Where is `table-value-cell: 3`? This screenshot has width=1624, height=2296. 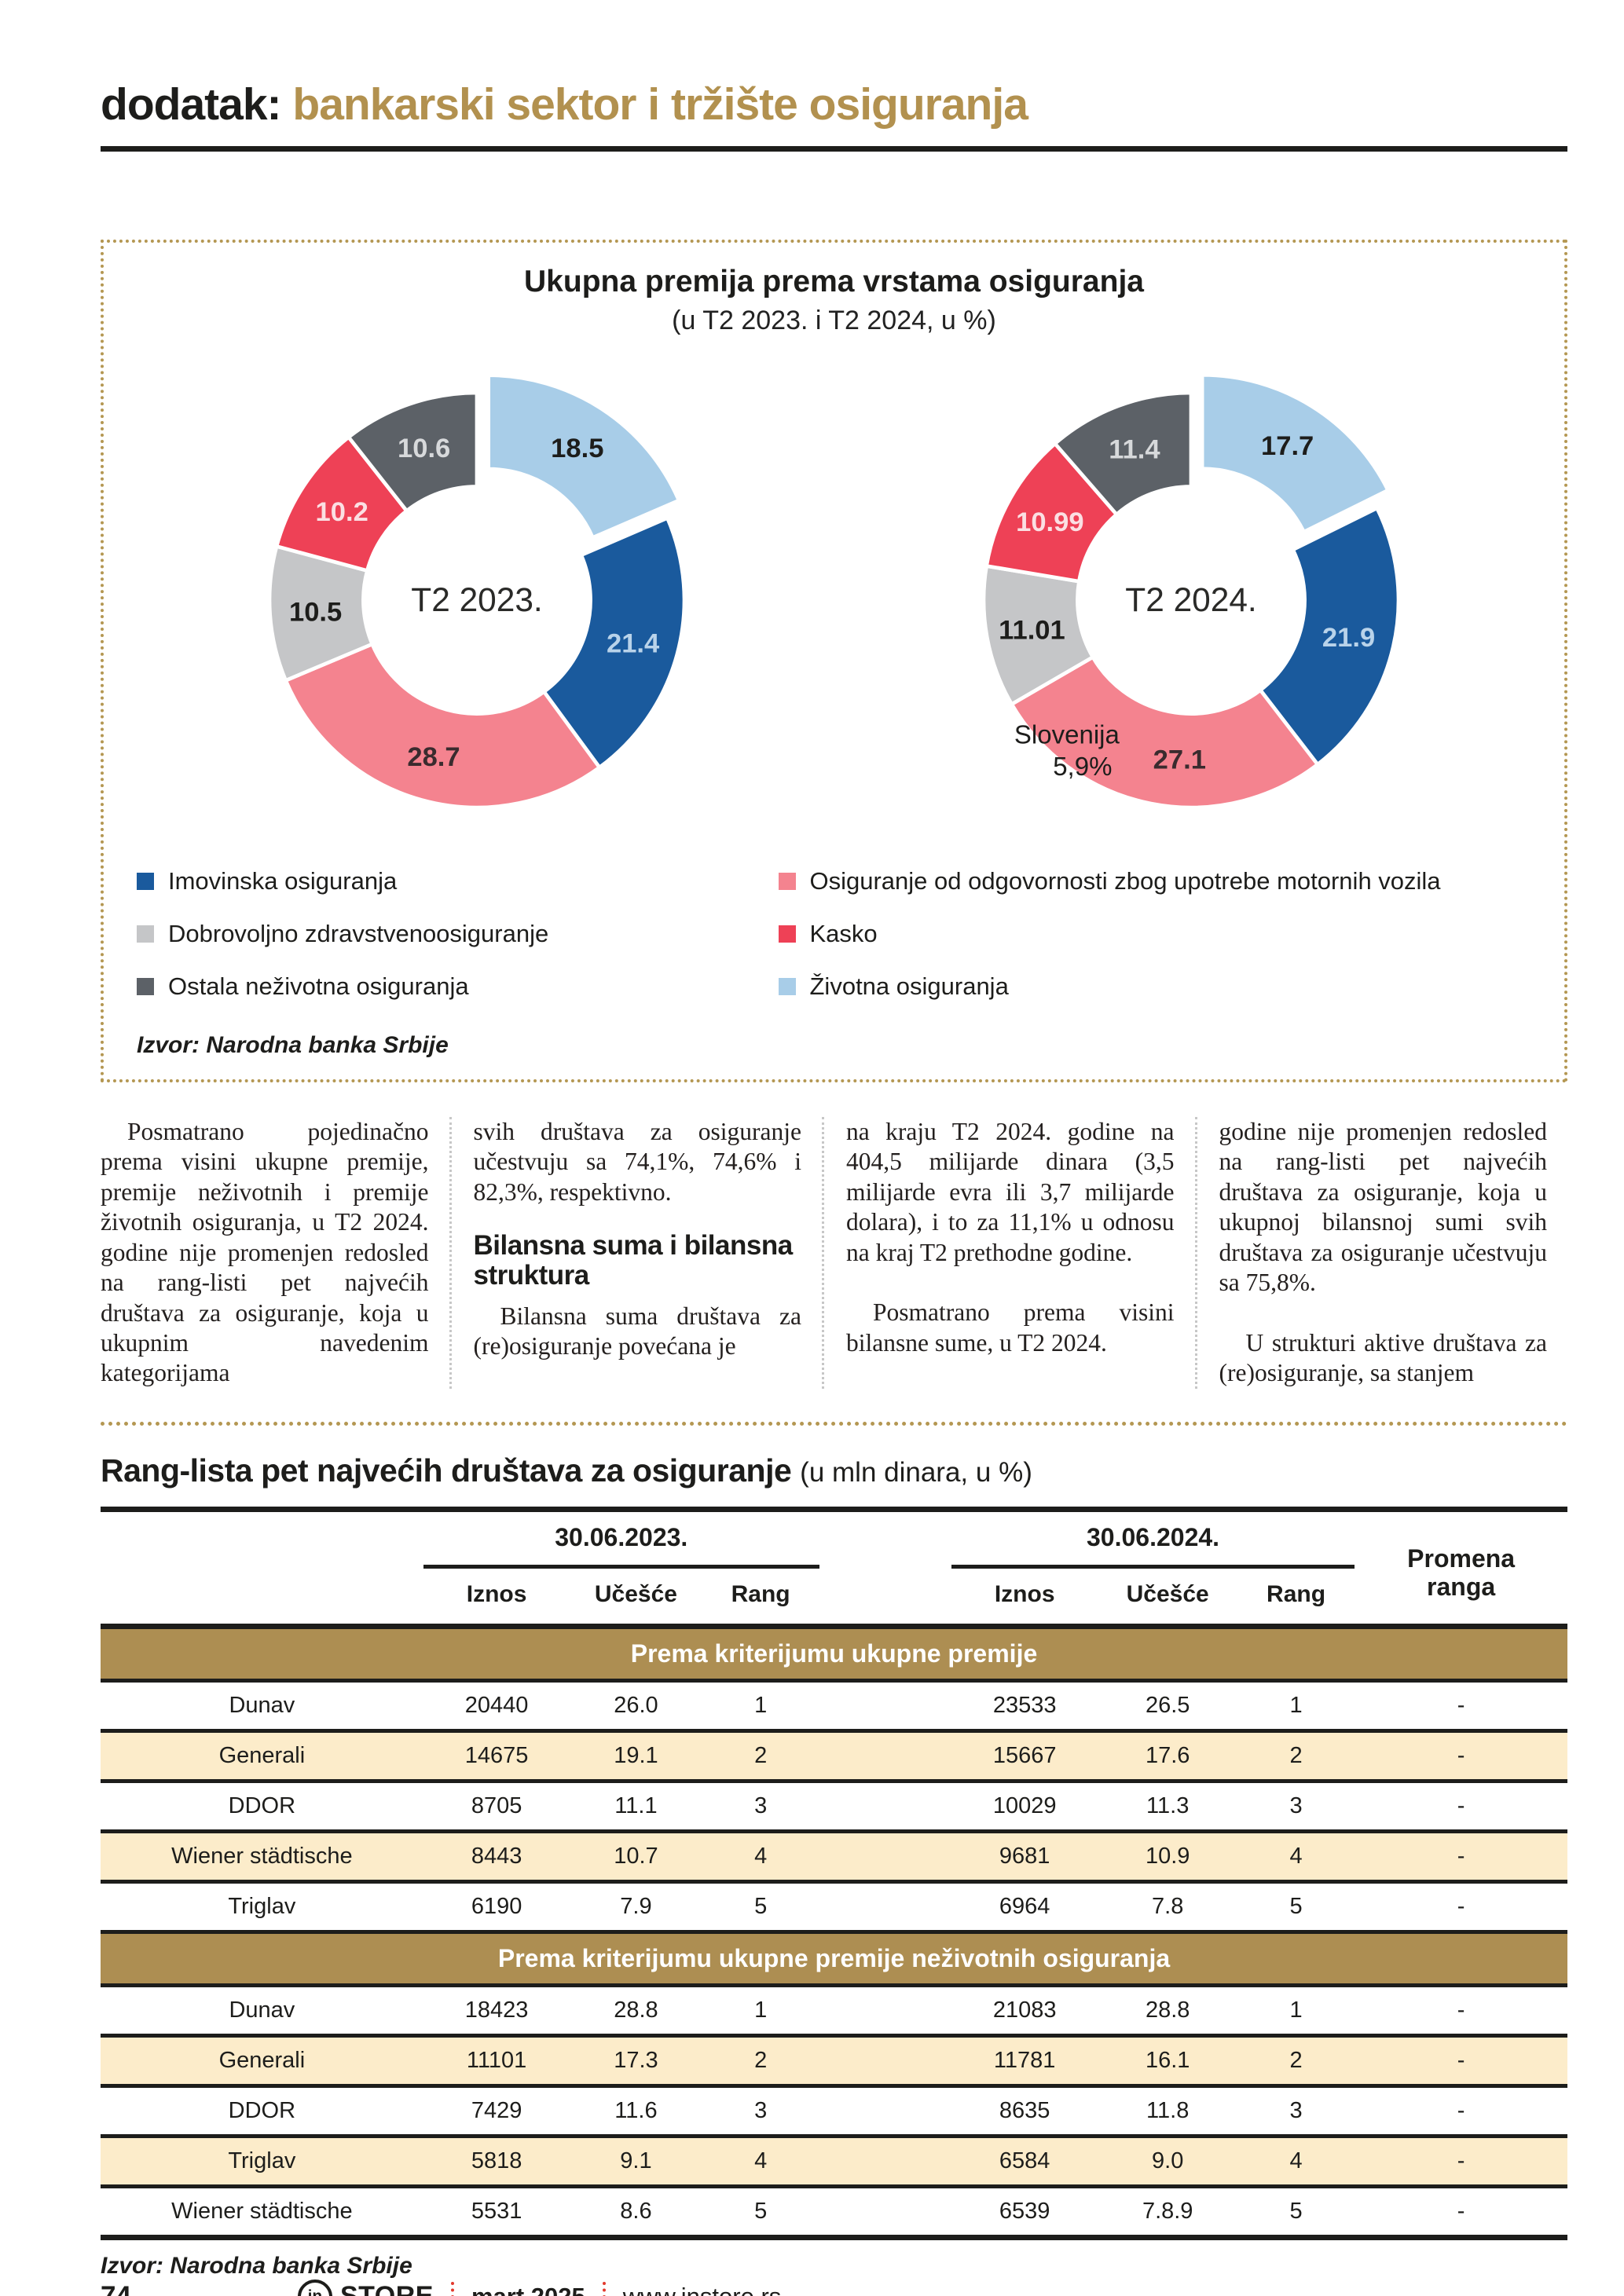 table-value-cell: 3 is located at coordinates (761, 2110).